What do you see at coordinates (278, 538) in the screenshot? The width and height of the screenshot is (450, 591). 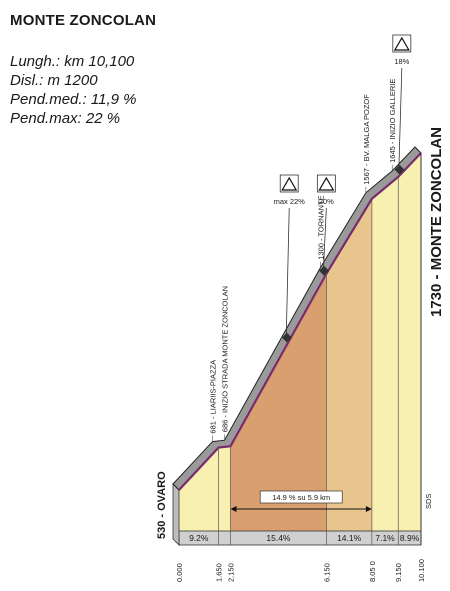 I see `grade-label: 15.4%` at bounding box center [278, 538].